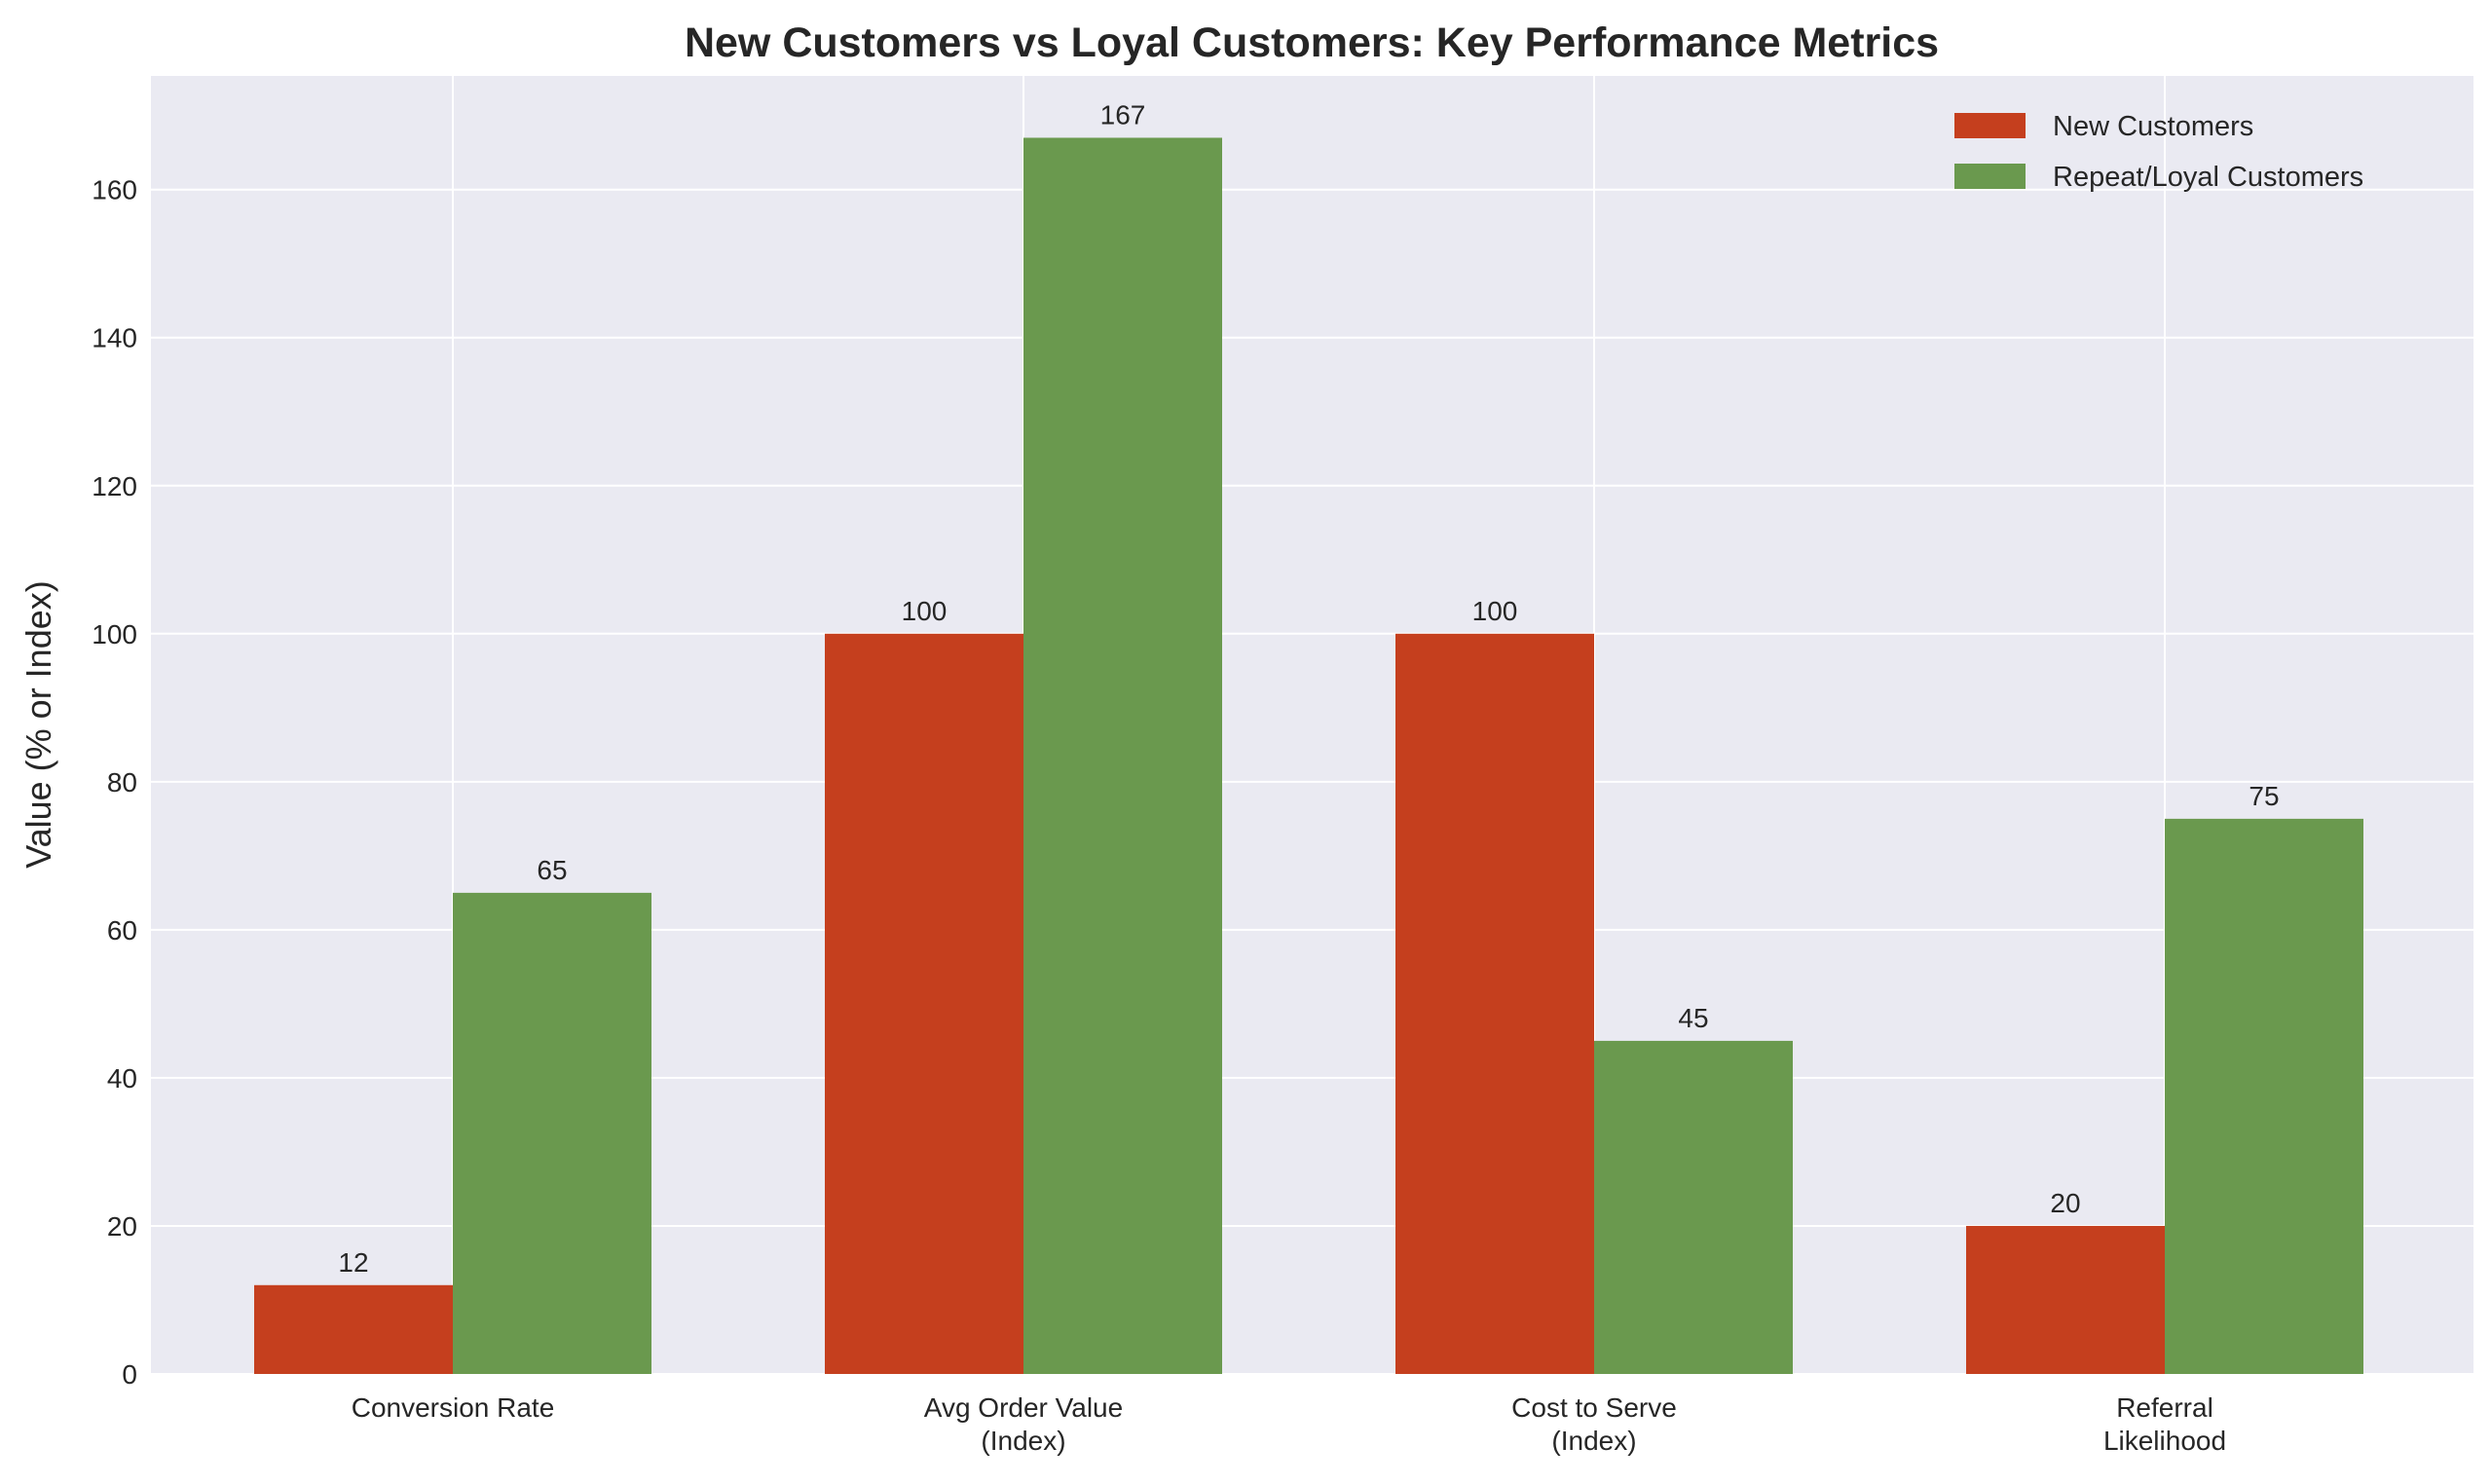 The width and height of the screenshot is (2491, 1484). What do you see at coordinates (122, 782) in the screenshot?
I see `y-tick-label: 80` at bounding box center [122, 782].